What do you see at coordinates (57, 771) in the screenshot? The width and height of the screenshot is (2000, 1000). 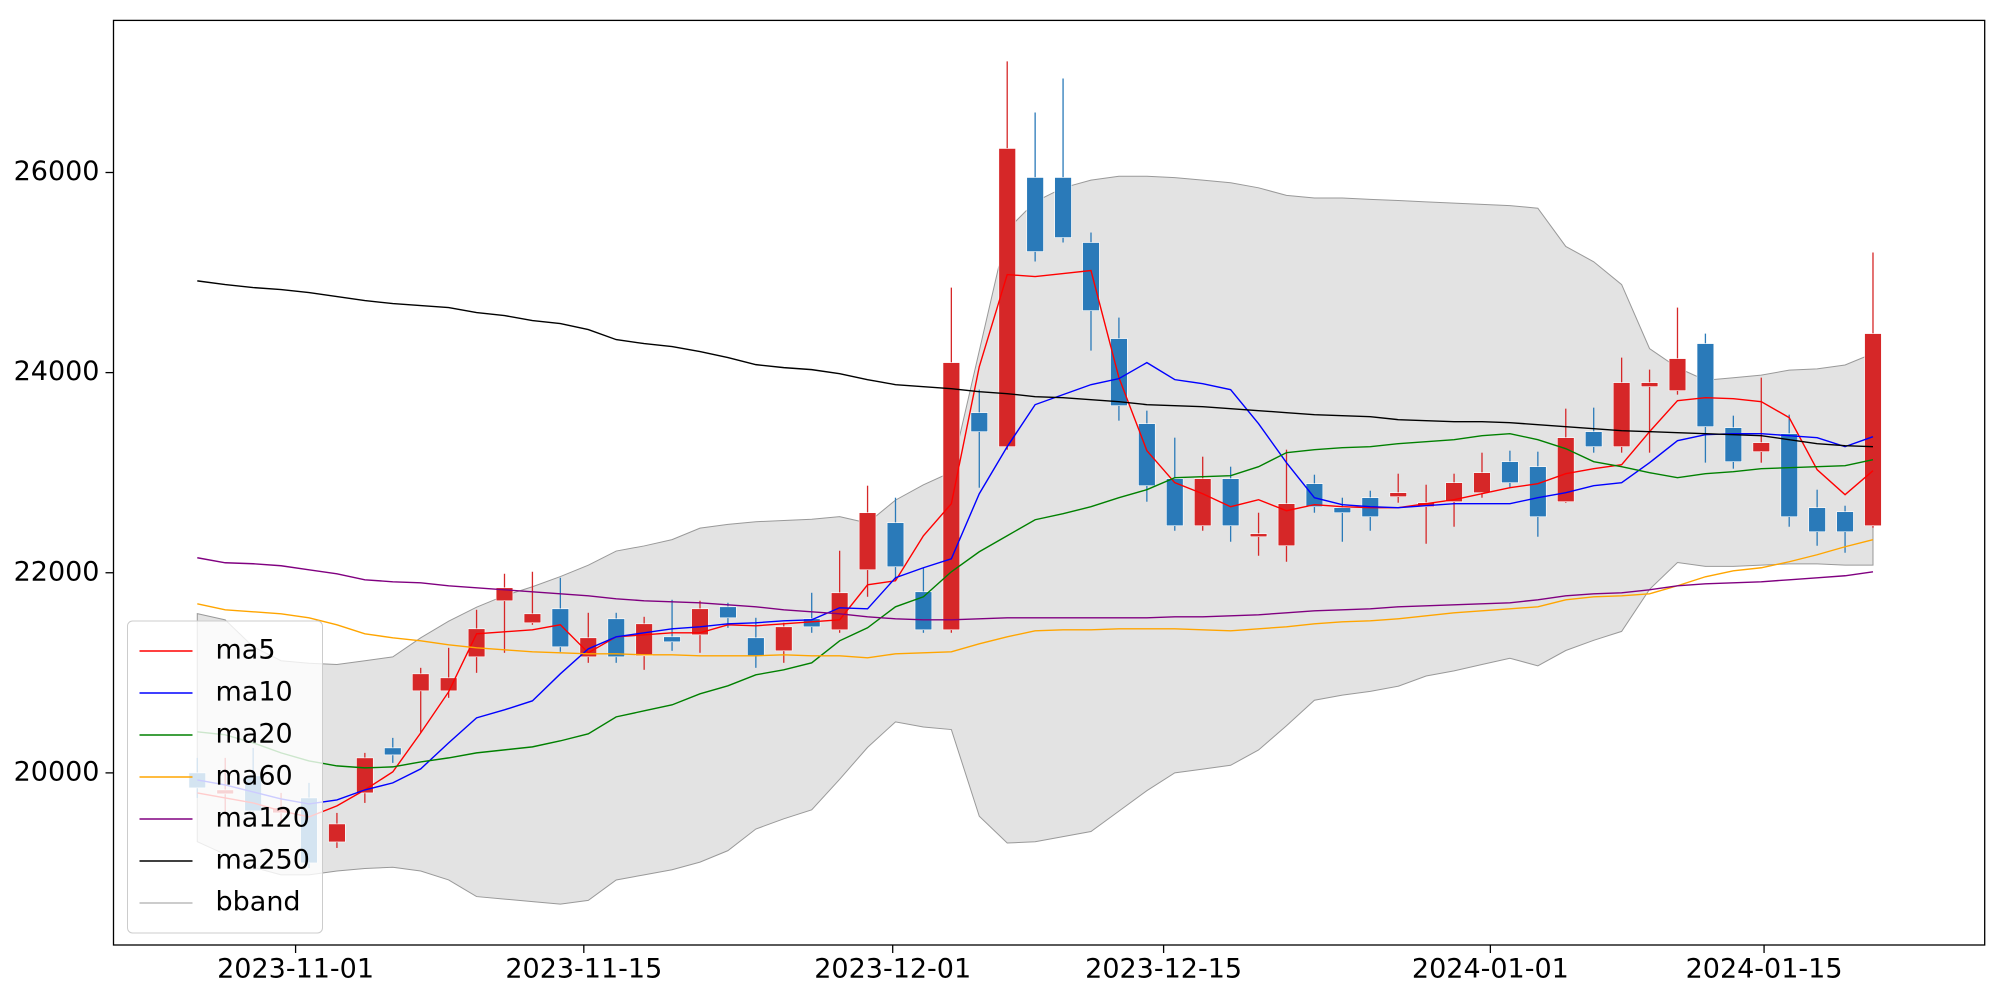 I see `y-tick-label: 20000` at bounding box center [57, 771].